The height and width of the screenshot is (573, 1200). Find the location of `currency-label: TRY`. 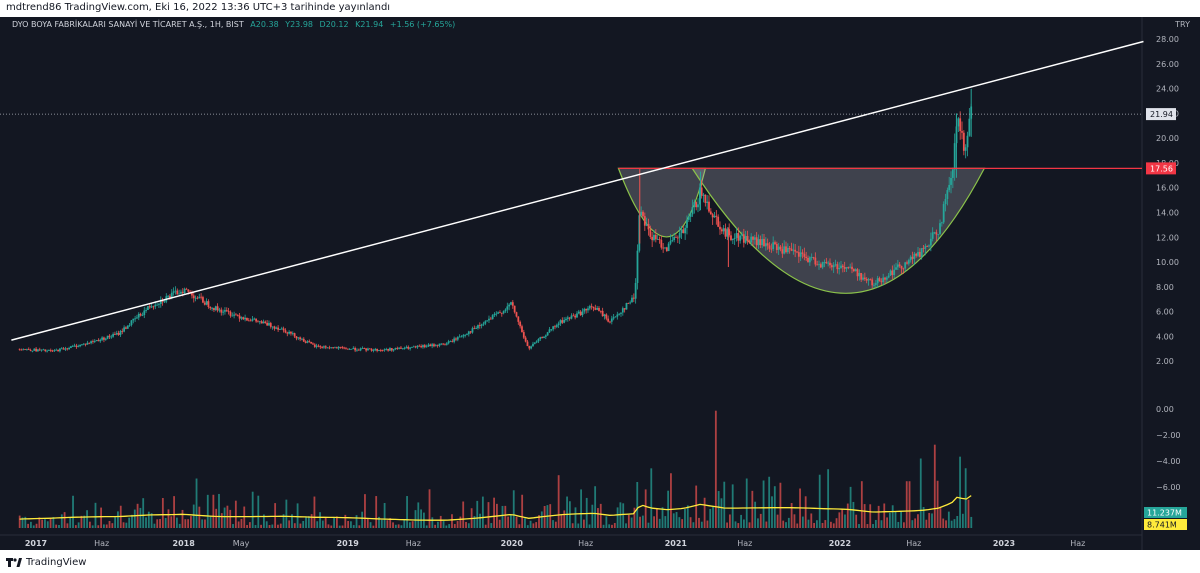

currency-label: TRY is located at coordinates (1182, 24).